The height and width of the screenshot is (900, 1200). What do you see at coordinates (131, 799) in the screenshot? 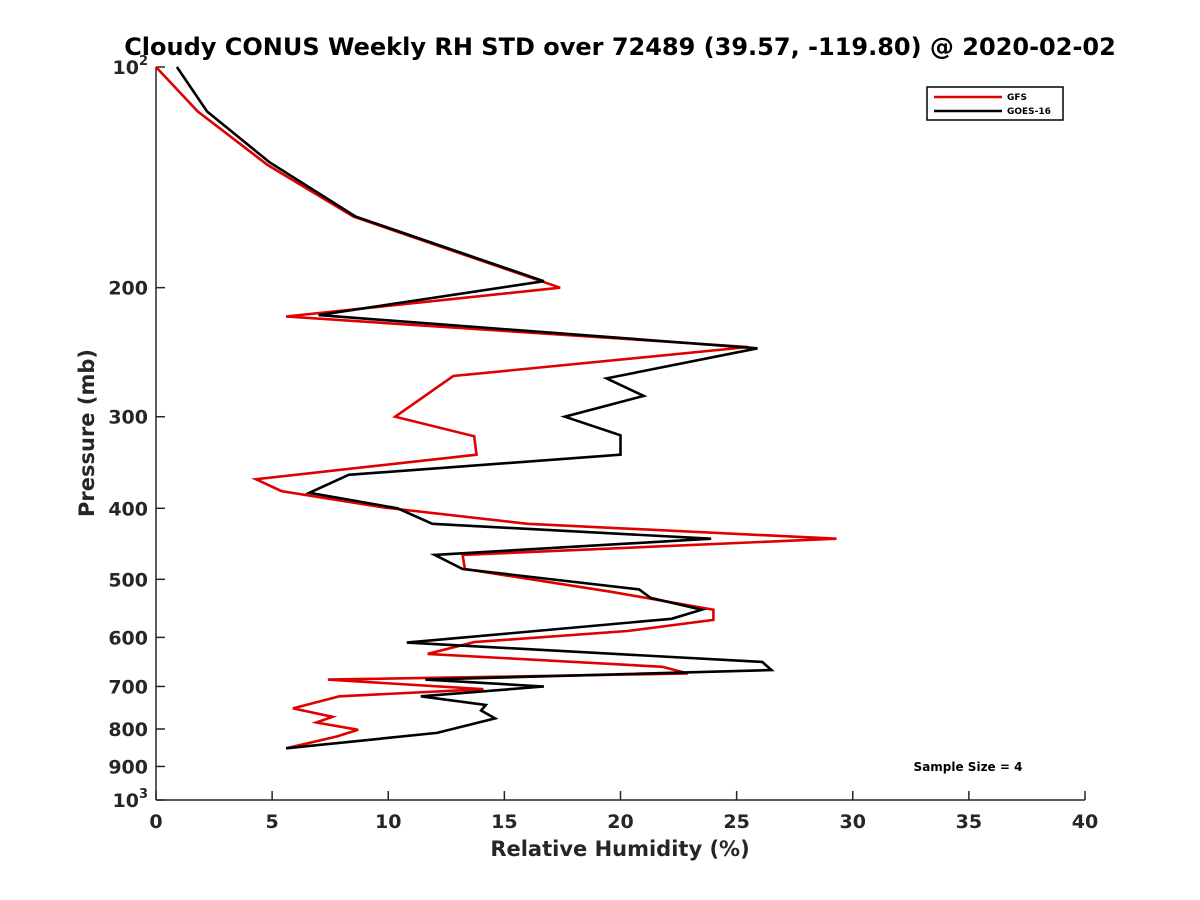
I see `y-tick-label: 10³` at bounding box center [131, 799].